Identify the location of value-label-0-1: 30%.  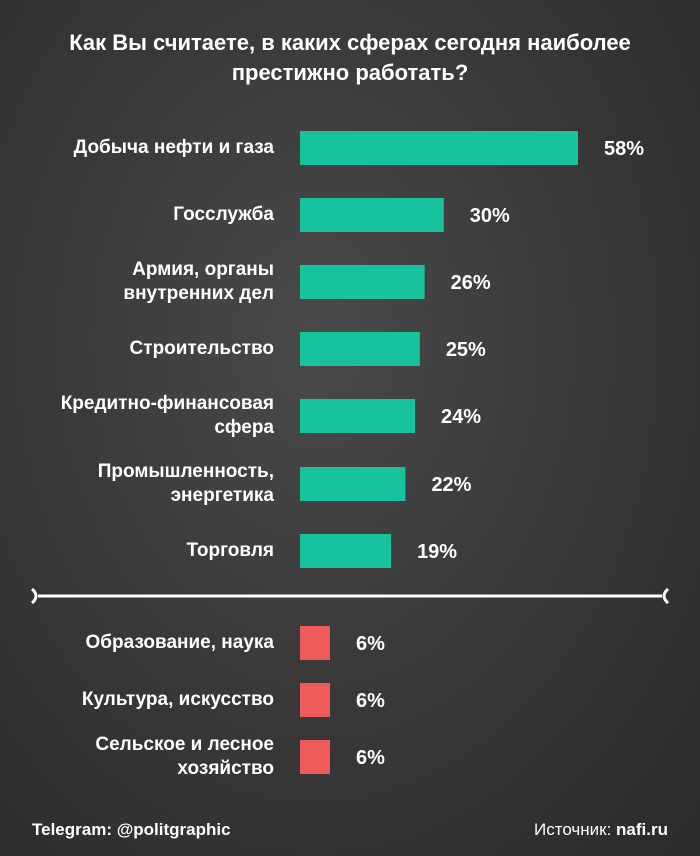
(490, 216).